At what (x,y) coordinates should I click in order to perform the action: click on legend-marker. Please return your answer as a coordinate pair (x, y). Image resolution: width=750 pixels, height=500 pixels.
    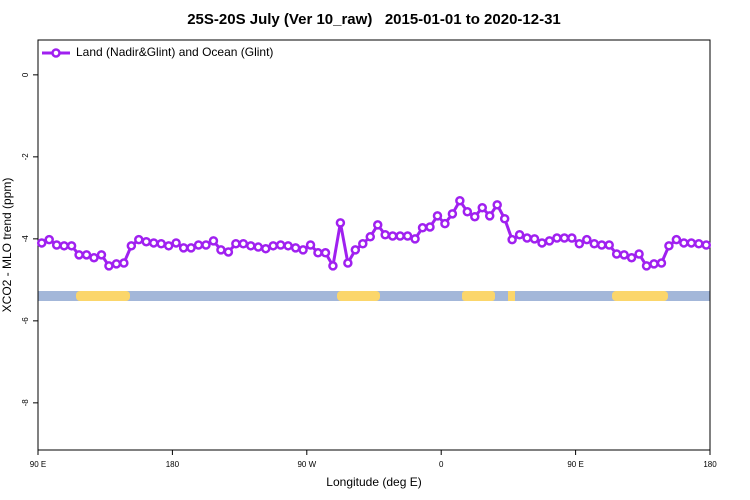
    Looking at the image, I should click on (56, 53).